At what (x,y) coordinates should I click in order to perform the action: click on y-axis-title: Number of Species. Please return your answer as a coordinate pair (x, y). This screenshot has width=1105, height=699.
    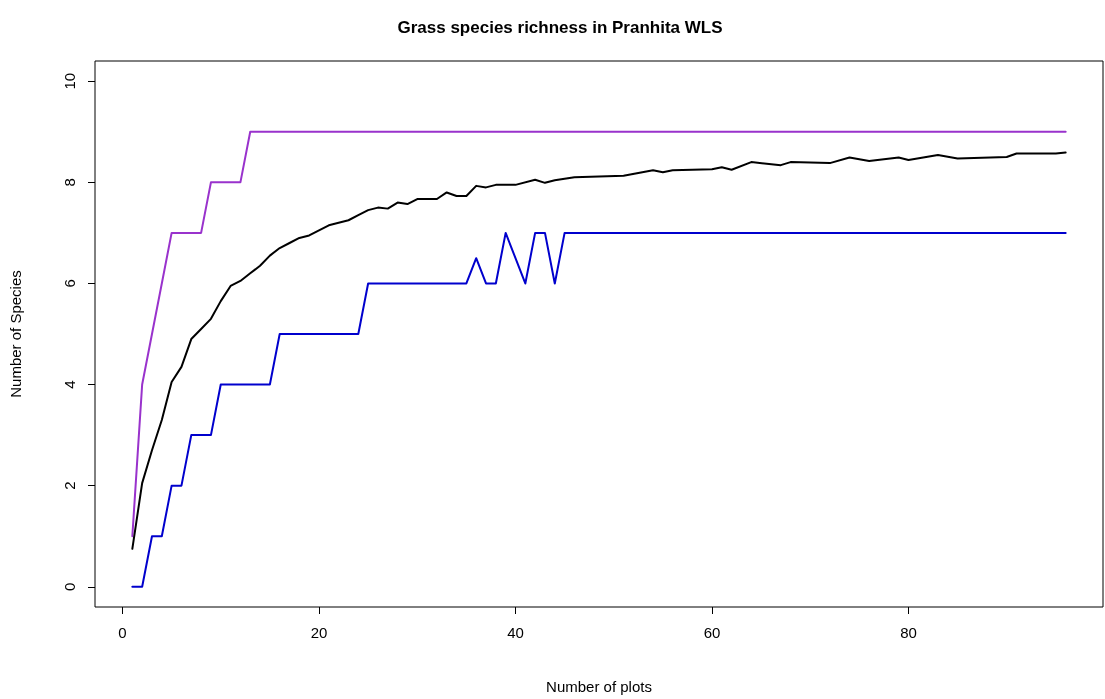
    Looking at the image, I should click on (15, 334).